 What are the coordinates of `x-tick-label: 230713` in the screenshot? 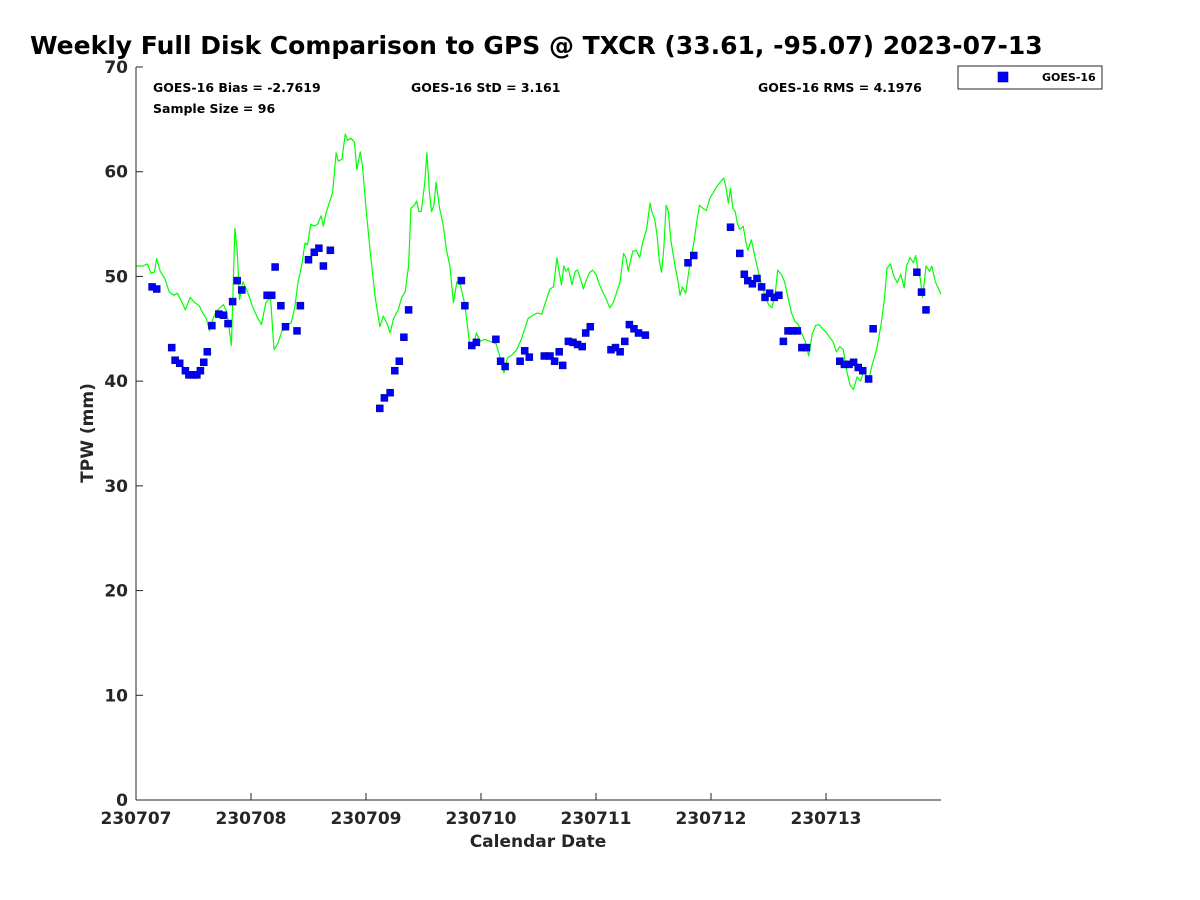 It's located at (826, 819).